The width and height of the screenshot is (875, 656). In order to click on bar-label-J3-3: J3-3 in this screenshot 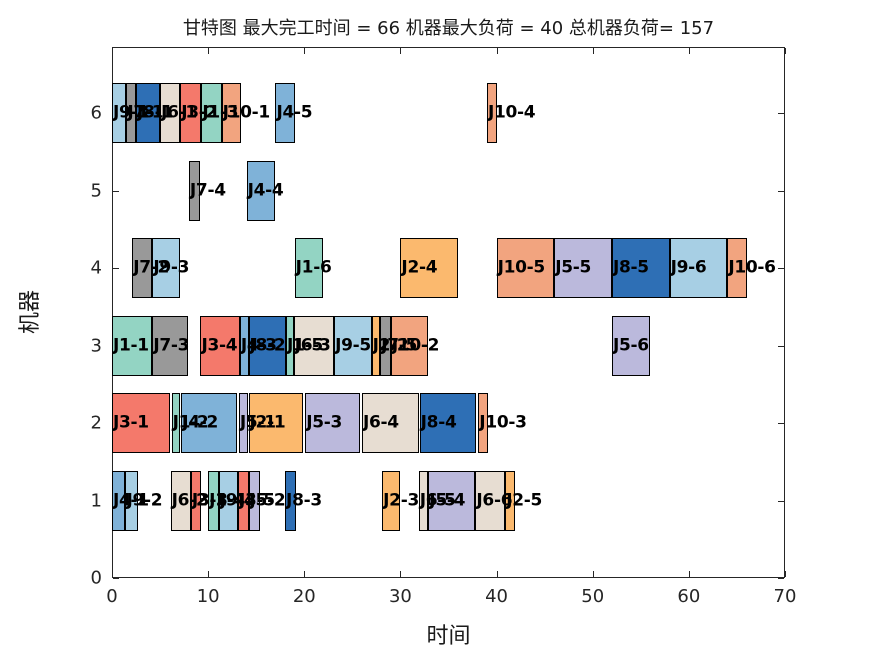, I will do `click(209, 500)`.